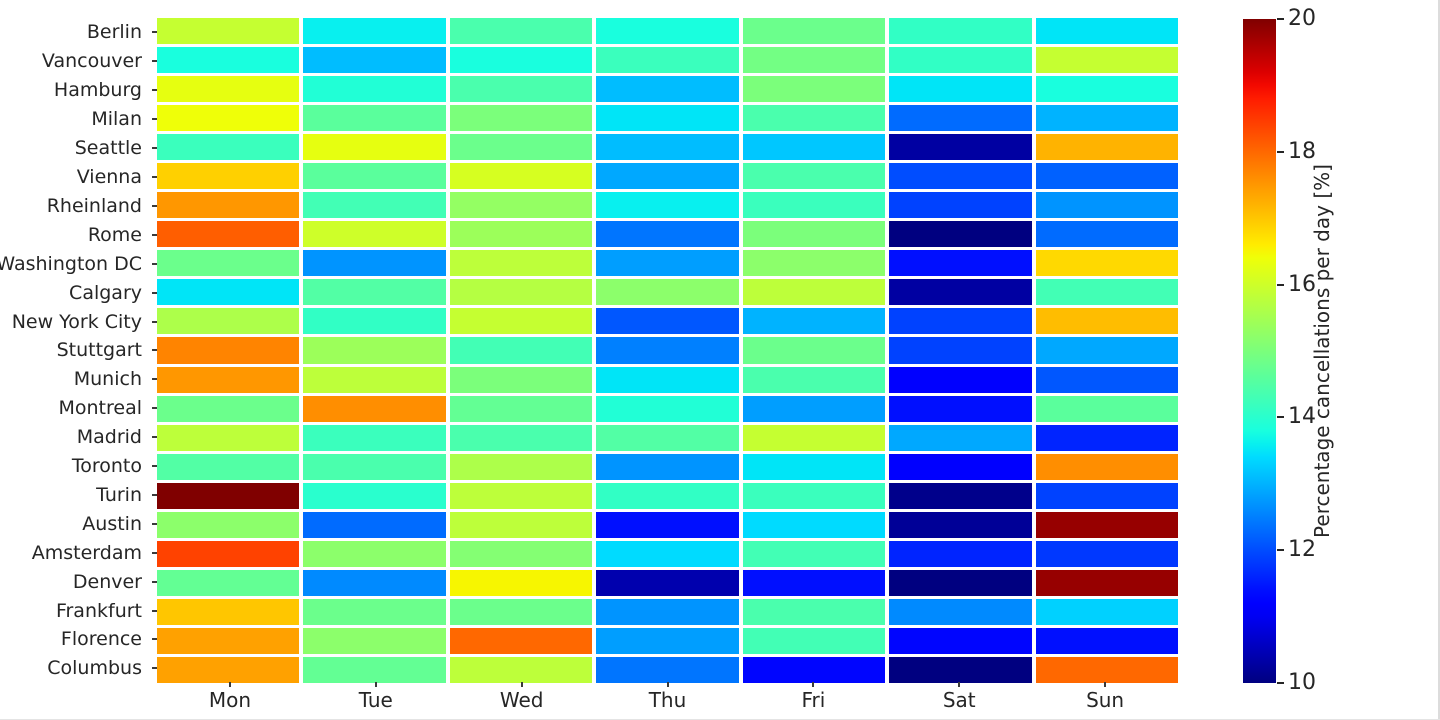 Image resolution: width=1440 pixels, height=720 pixels. Describe the element at coordinates (374, 437) in the screenshot. I see `heatmap-cell-madrid-tue` at that location.